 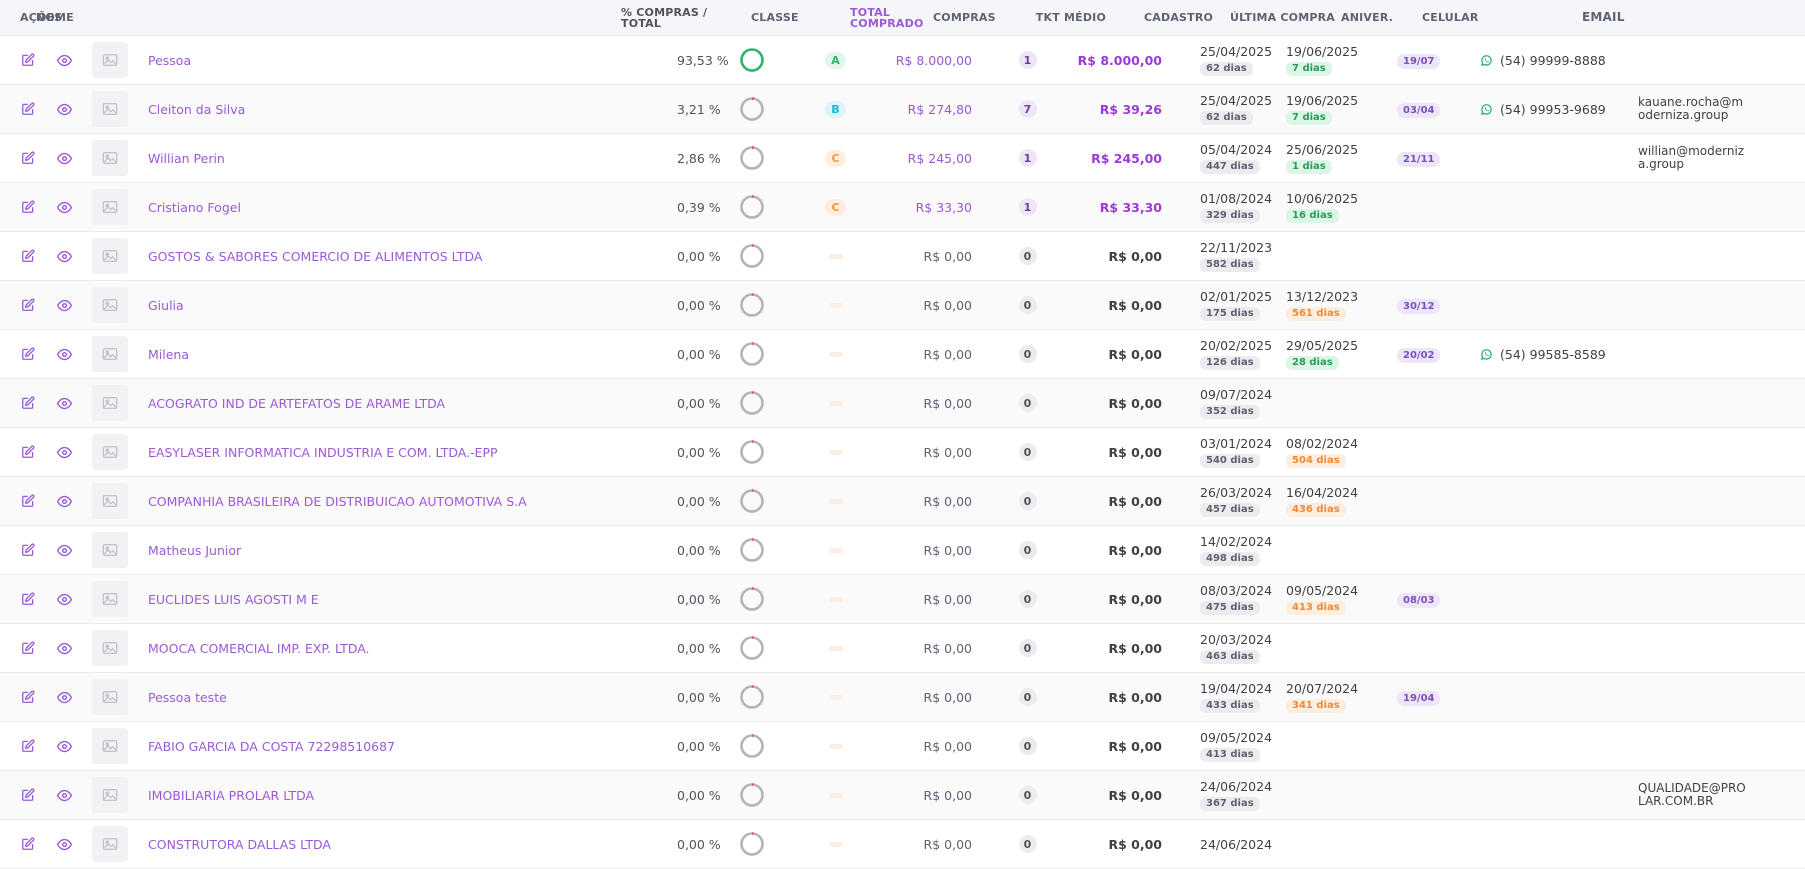 I want to click on ultima-date: 13/12/2023, so click(x=1322, y=296).